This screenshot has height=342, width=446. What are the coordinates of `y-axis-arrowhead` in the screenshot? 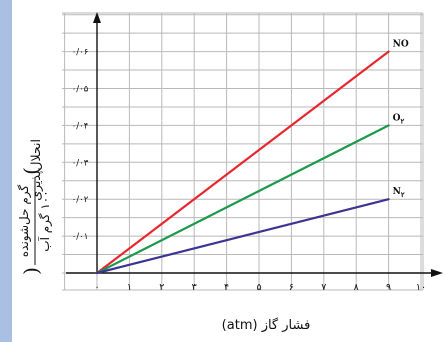 It's located at (97, 17).